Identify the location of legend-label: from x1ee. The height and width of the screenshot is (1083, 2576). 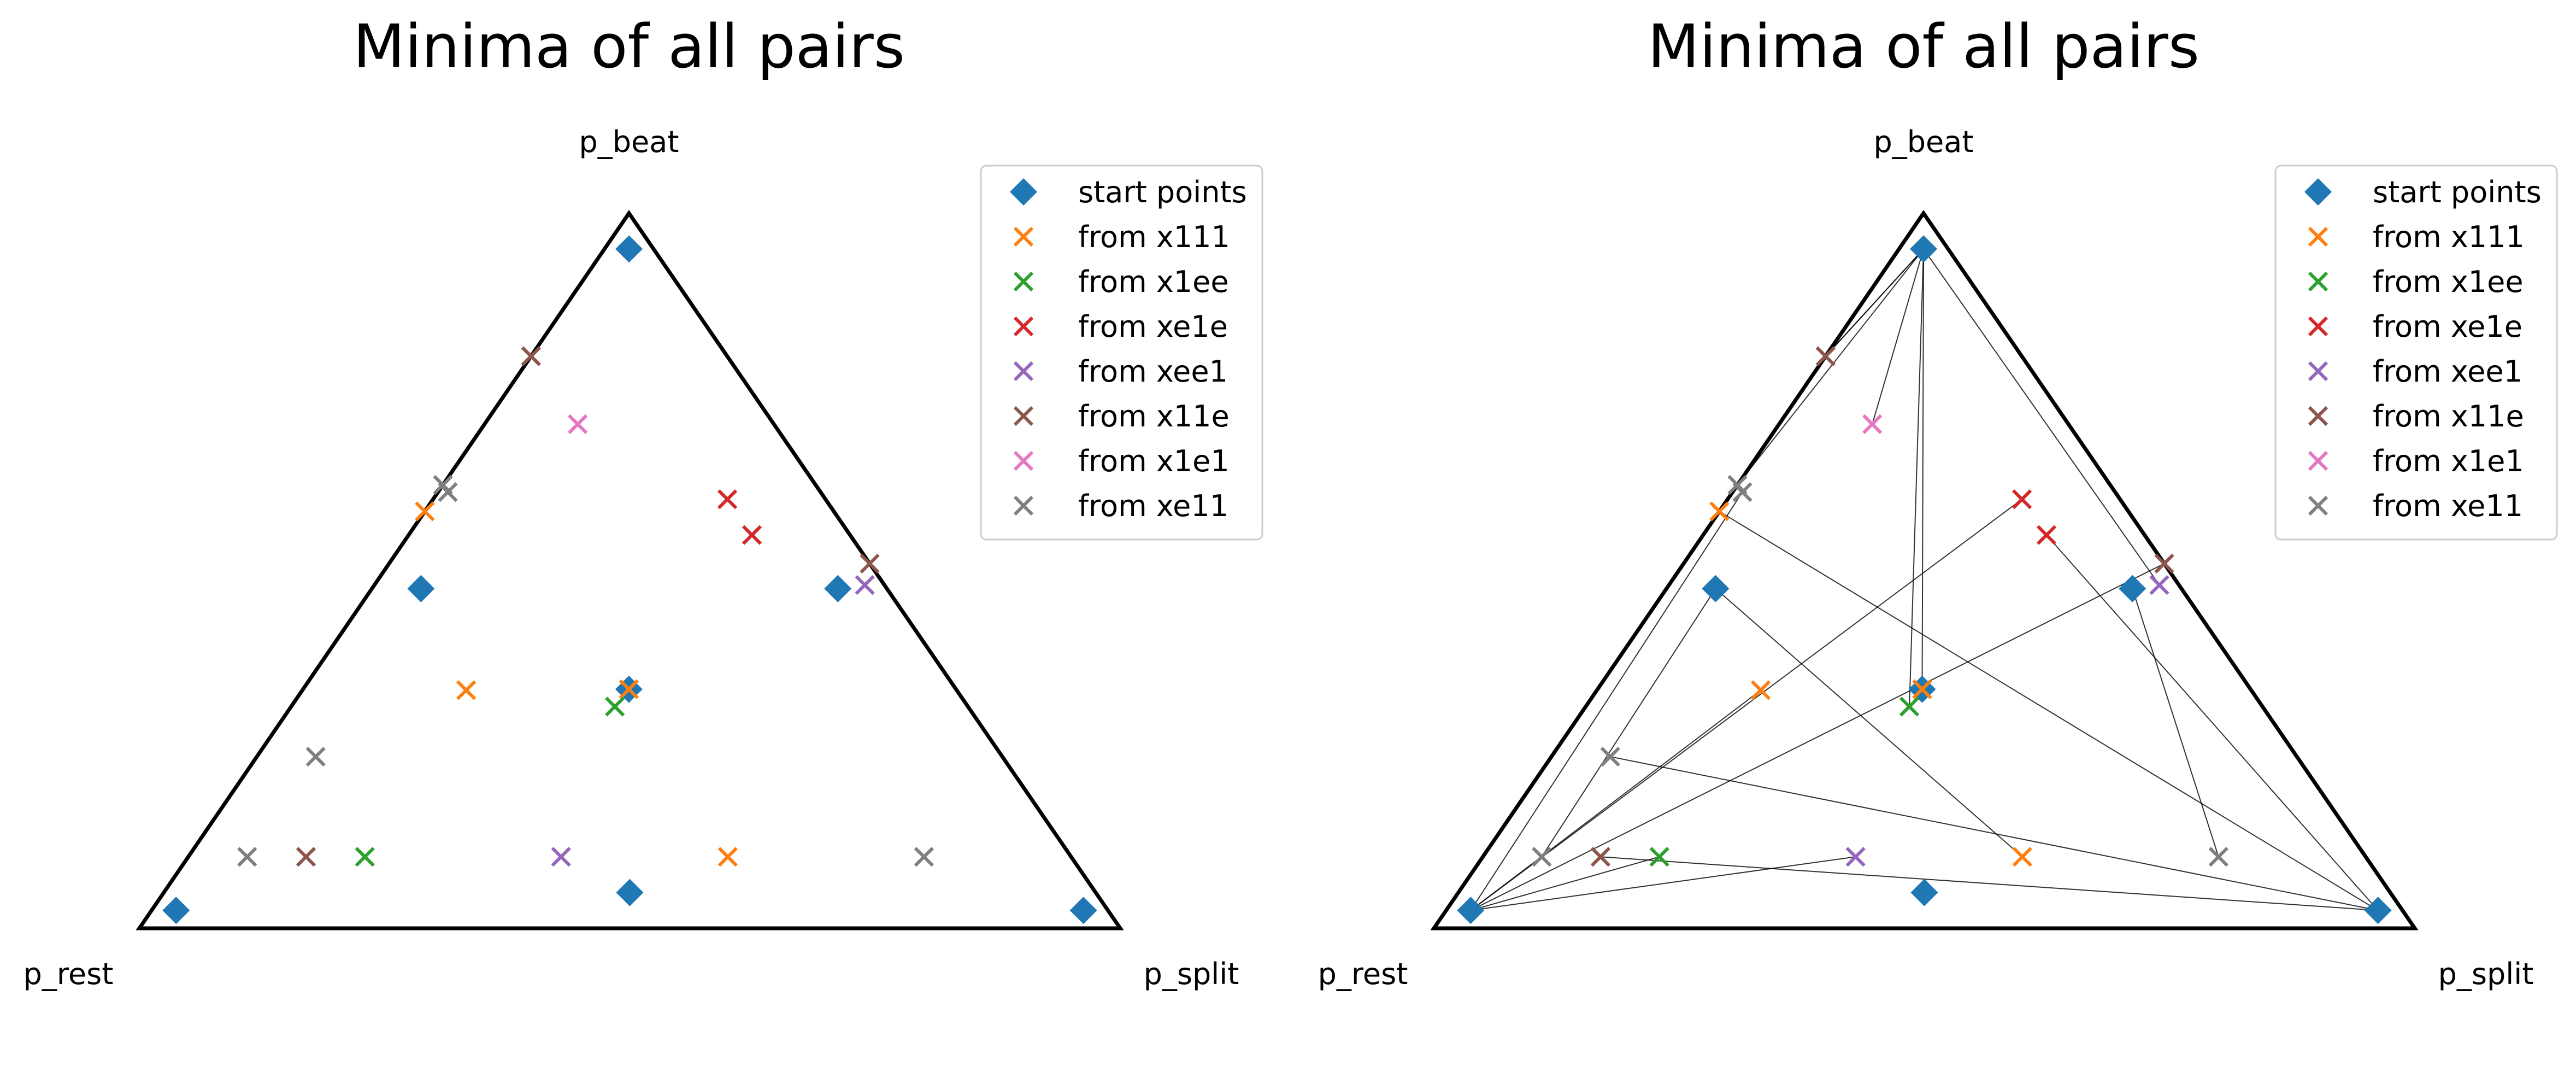
(2448, 282).